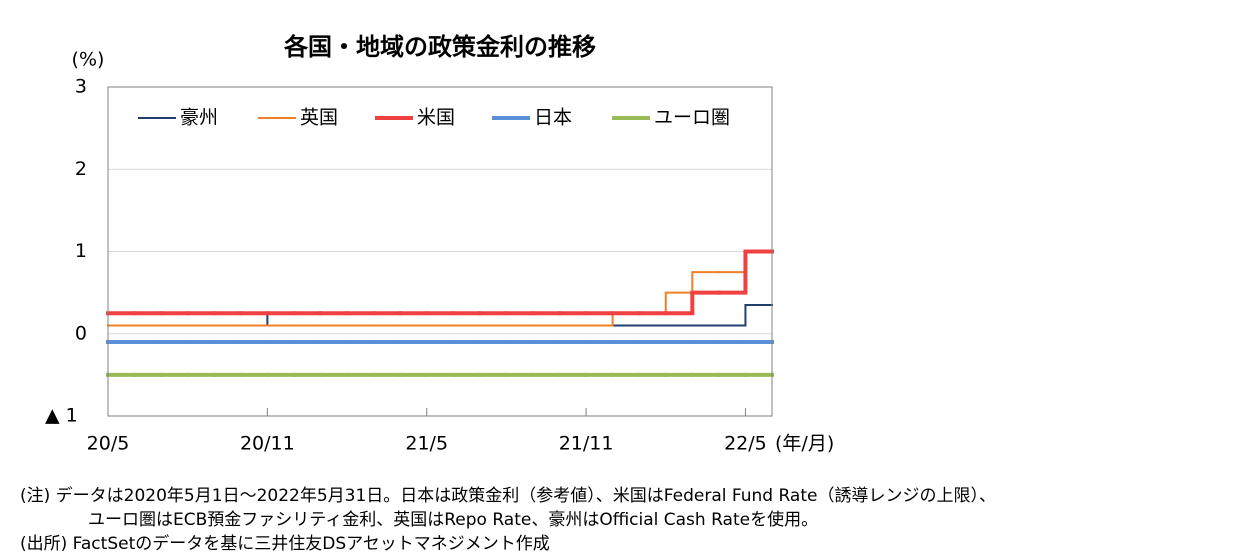  Describe the element at coordinates (439, 47) in the screenshot. I see `chart-title: 各国・地域の政策金利の推移` at that location.